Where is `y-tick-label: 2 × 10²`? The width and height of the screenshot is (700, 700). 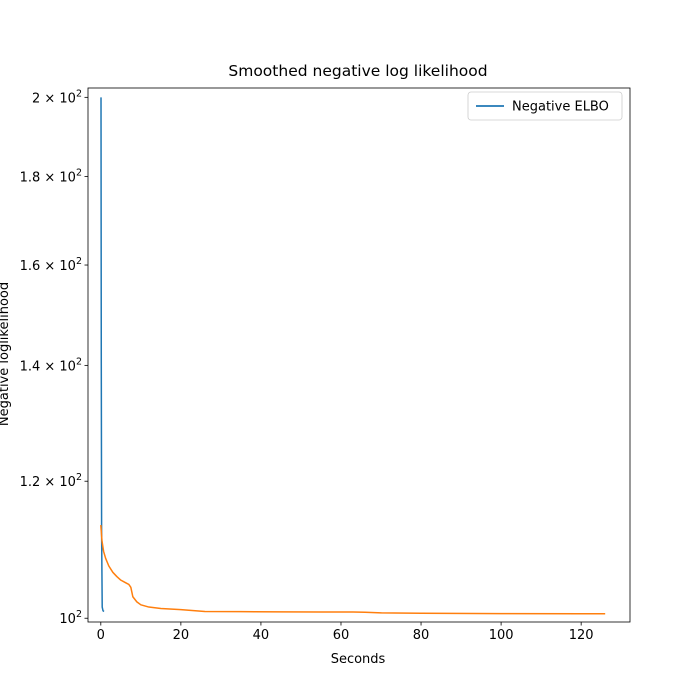 y-tick-label: 2 × 10² is located at coordinates (57, 97).